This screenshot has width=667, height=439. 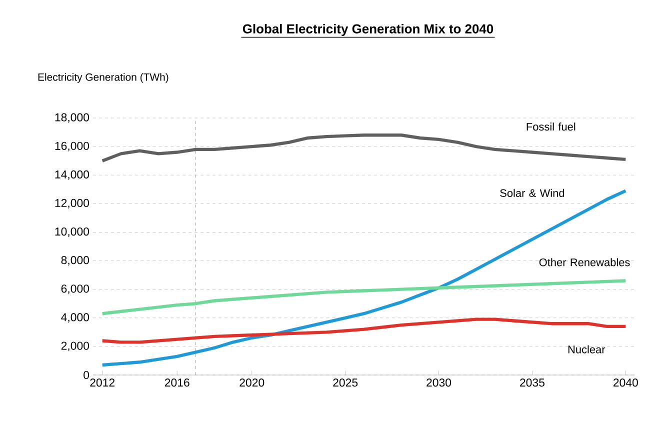 What do you see at coordinates (177, 382) in the screenshot?
I see `x-tick-label: 2016` at bounding box center [177, 382].